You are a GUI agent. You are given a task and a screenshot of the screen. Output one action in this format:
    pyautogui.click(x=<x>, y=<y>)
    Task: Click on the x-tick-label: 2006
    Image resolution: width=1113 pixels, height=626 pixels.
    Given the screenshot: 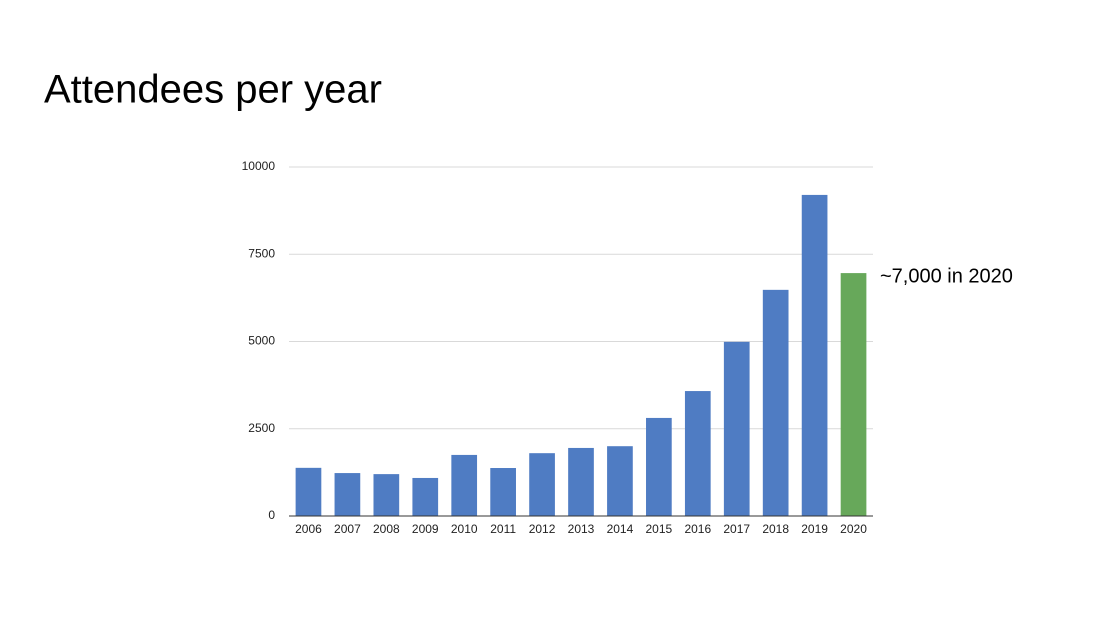 What is the action you would take?
    pyautogui.click(x=308, y=529)
    